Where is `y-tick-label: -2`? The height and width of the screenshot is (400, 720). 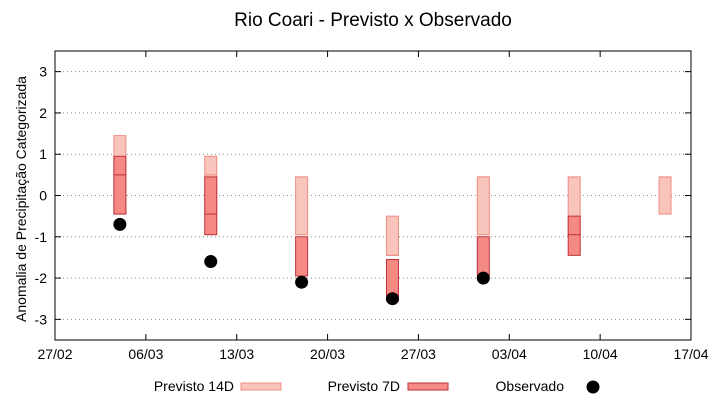 y-tick-label: -2 is located at coordinates (41, 278).